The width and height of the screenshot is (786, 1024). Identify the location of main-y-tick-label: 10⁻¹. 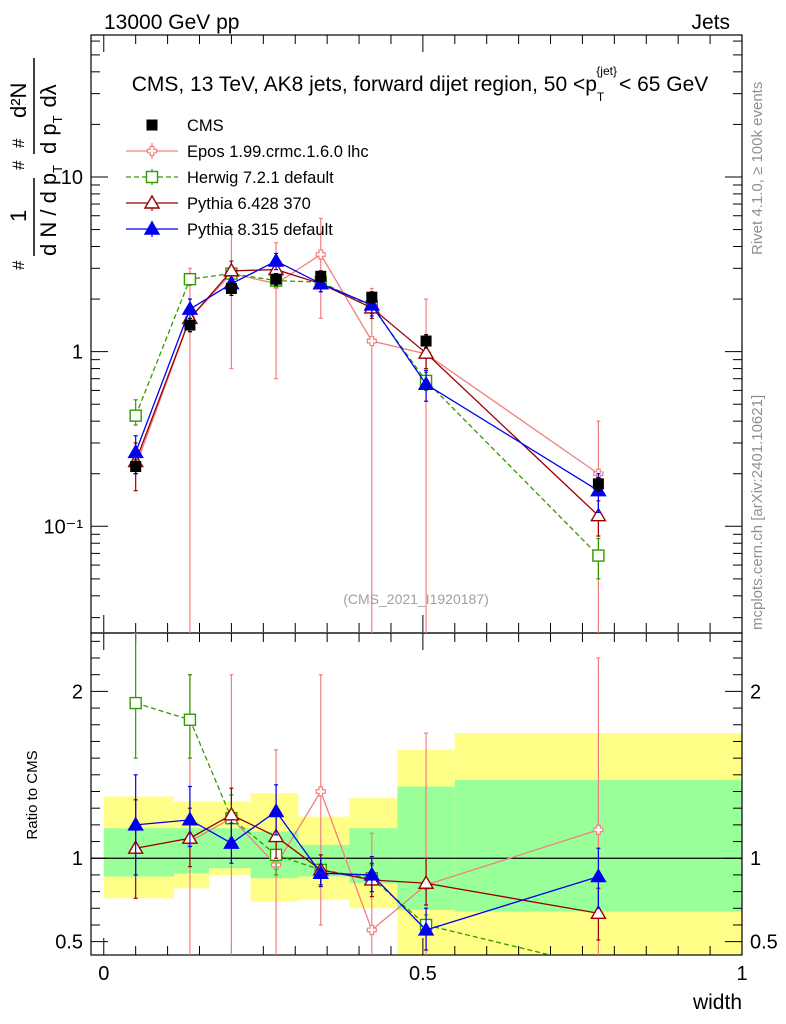
(64, 527).